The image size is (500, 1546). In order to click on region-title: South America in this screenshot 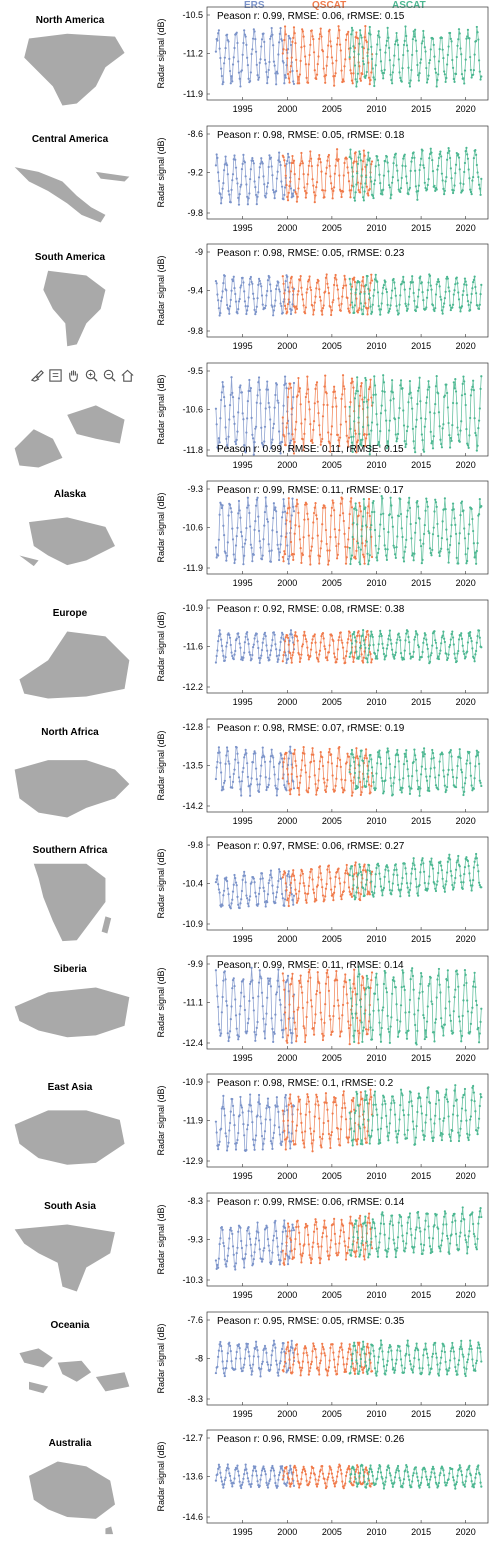, I will do `click(70, 257)`.